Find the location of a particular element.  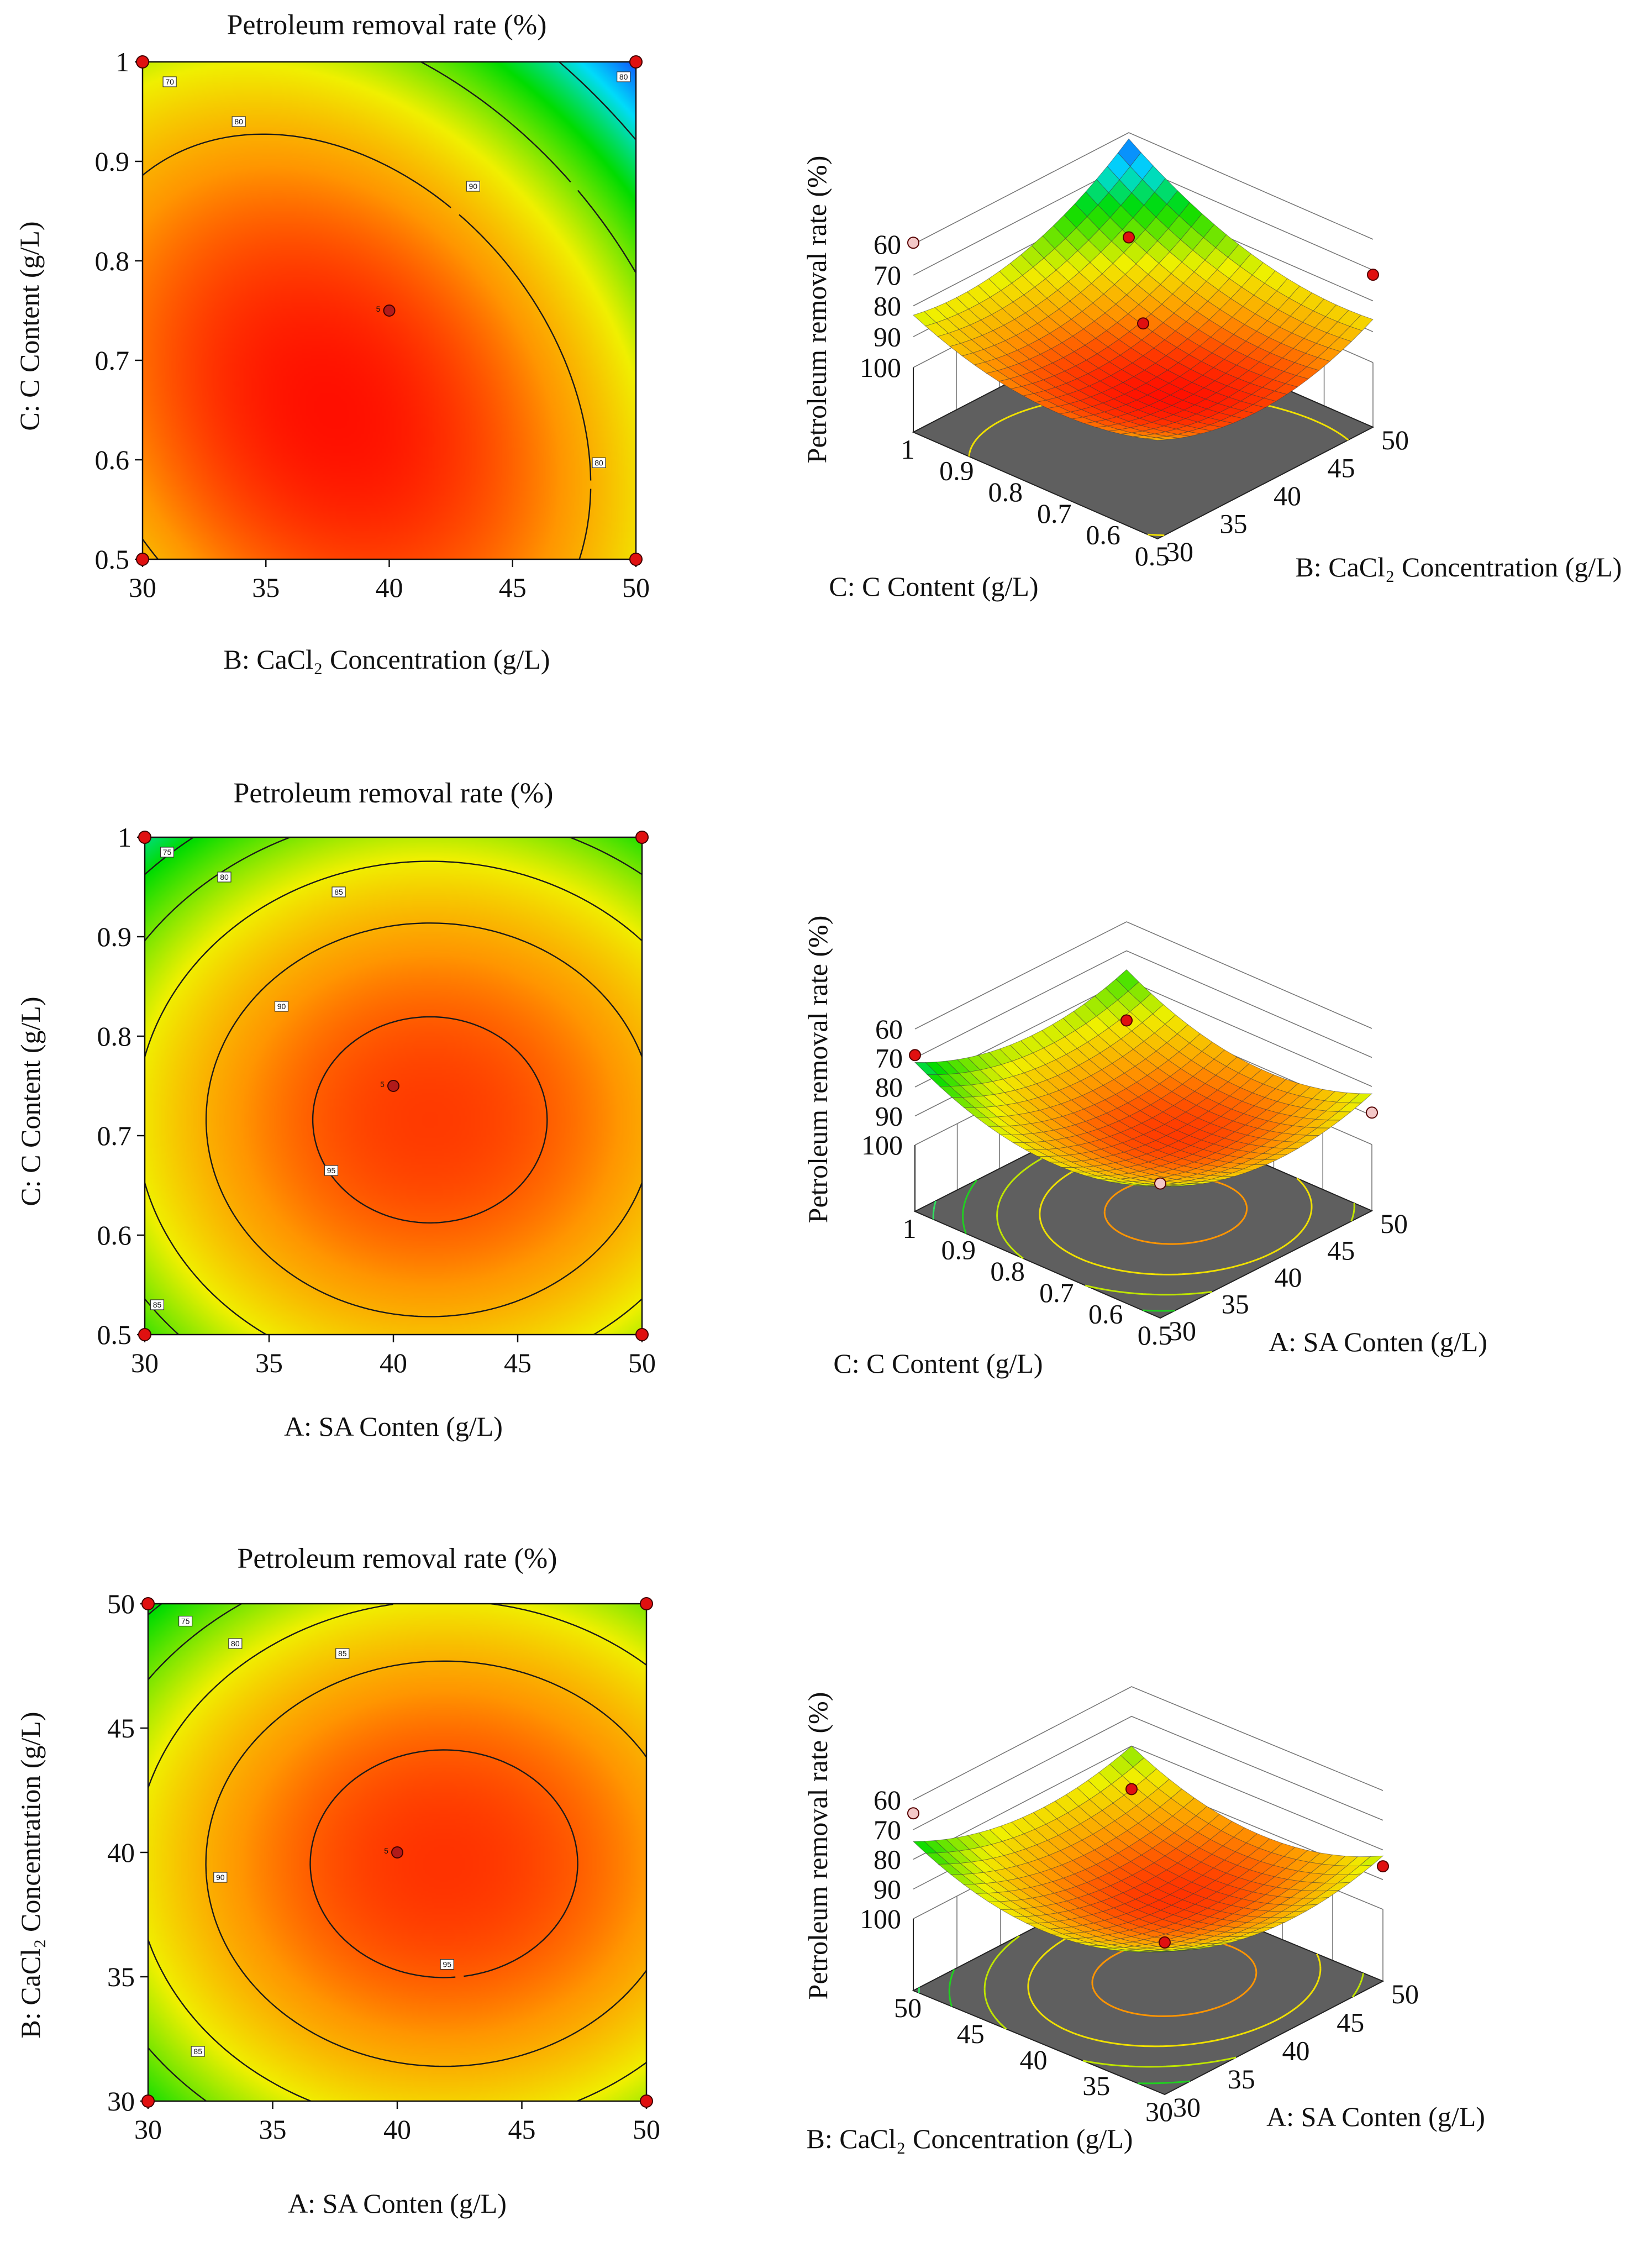

y-tick-label: 30 is located at coordinates (121, 2102).